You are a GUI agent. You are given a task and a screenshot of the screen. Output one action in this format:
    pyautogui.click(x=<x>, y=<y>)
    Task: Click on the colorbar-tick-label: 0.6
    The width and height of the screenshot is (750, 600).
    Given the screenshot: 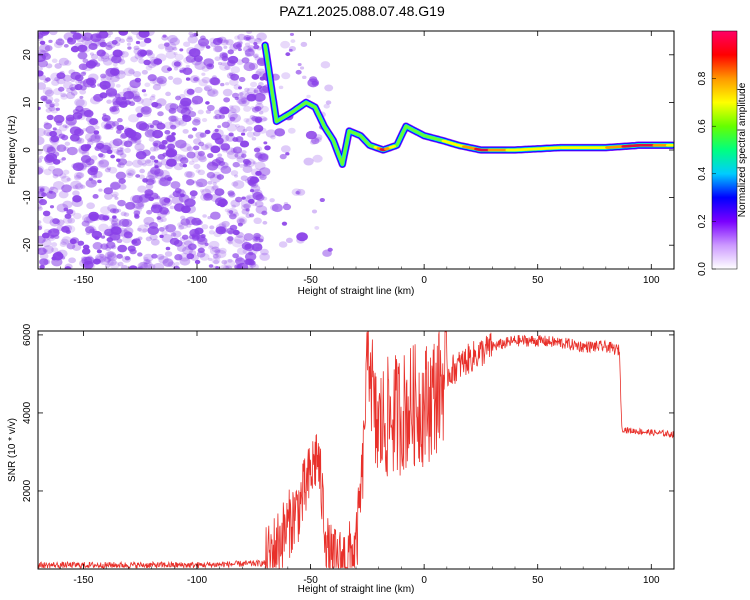 What is the action you would take?
    pyautogui.click(x=702, y=126)
    